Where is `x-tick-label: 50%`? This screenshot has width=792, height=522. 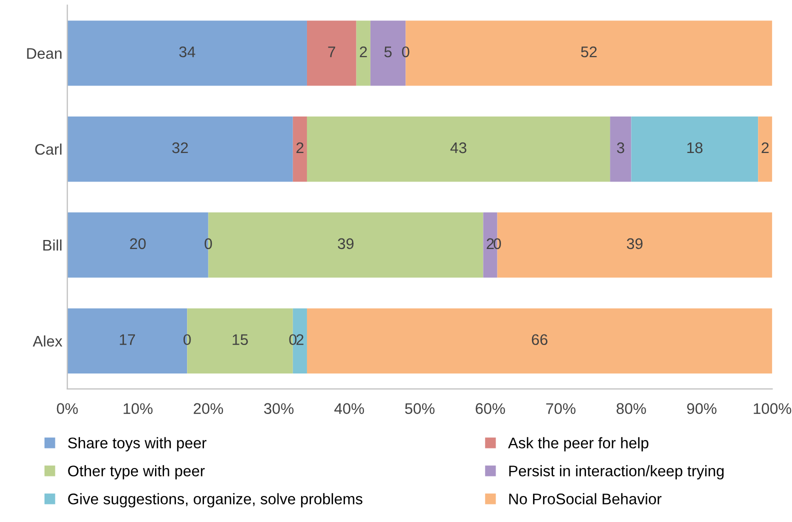 x-tick-label: 50% is located at coordinates (420, 408).